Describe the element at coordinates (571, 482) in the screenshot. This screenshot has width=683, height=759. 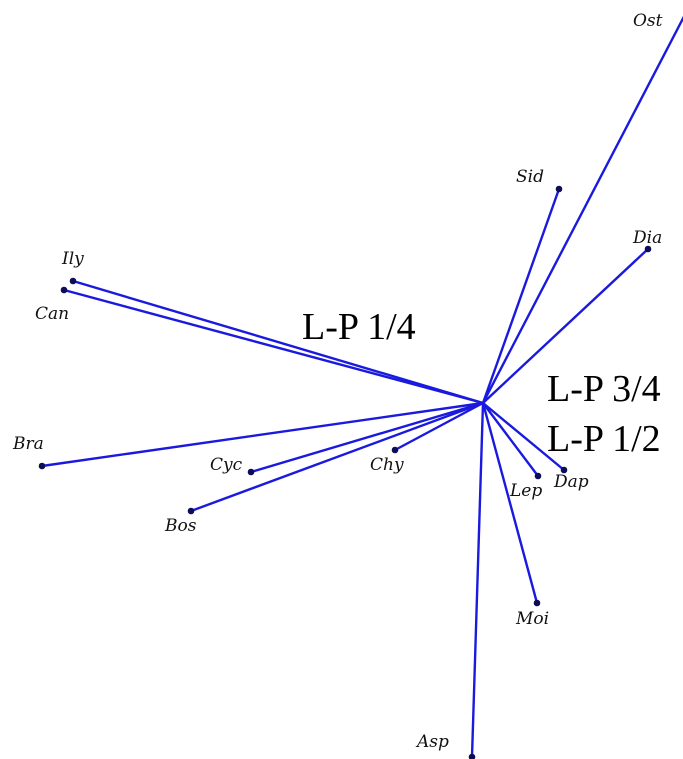
I see `taxon-label-dap: Dap` at that location.